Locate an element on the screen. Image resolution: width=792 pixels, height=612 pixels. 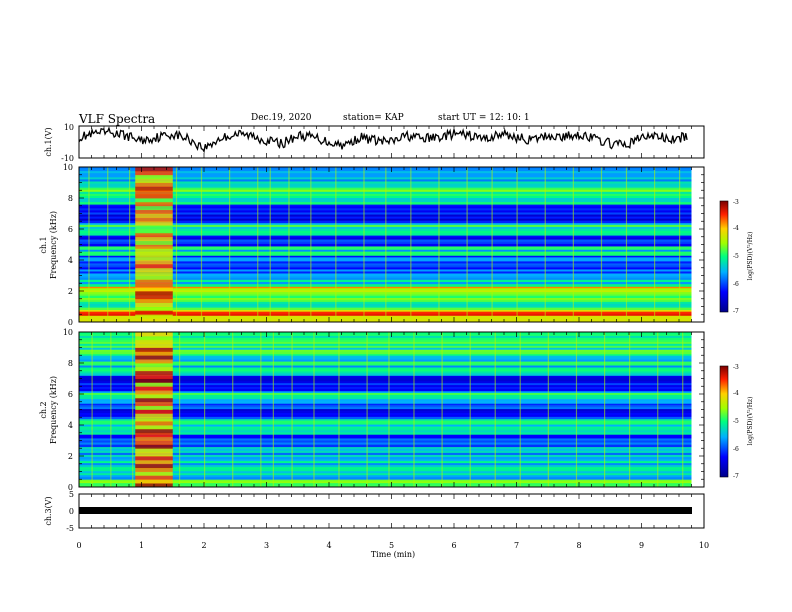
ch1-wave-ylabel: ch.1(V) is located at coordinates (48, 141).